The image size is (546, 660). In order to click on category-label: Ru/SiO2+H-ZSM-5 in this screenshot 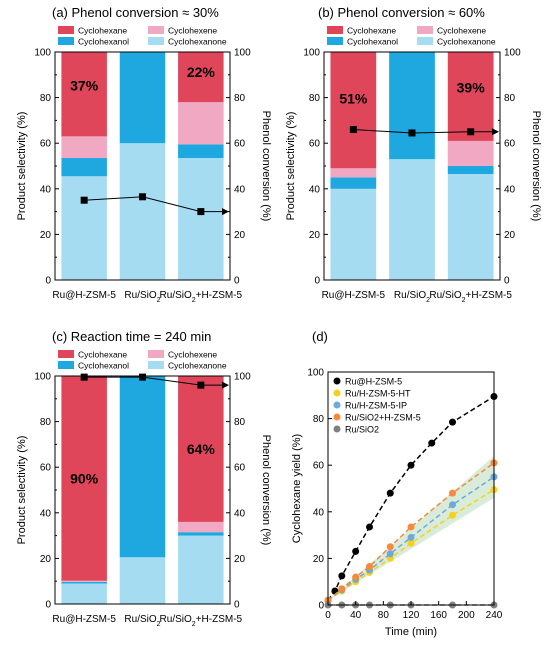, I will do `click(201, 297)`.